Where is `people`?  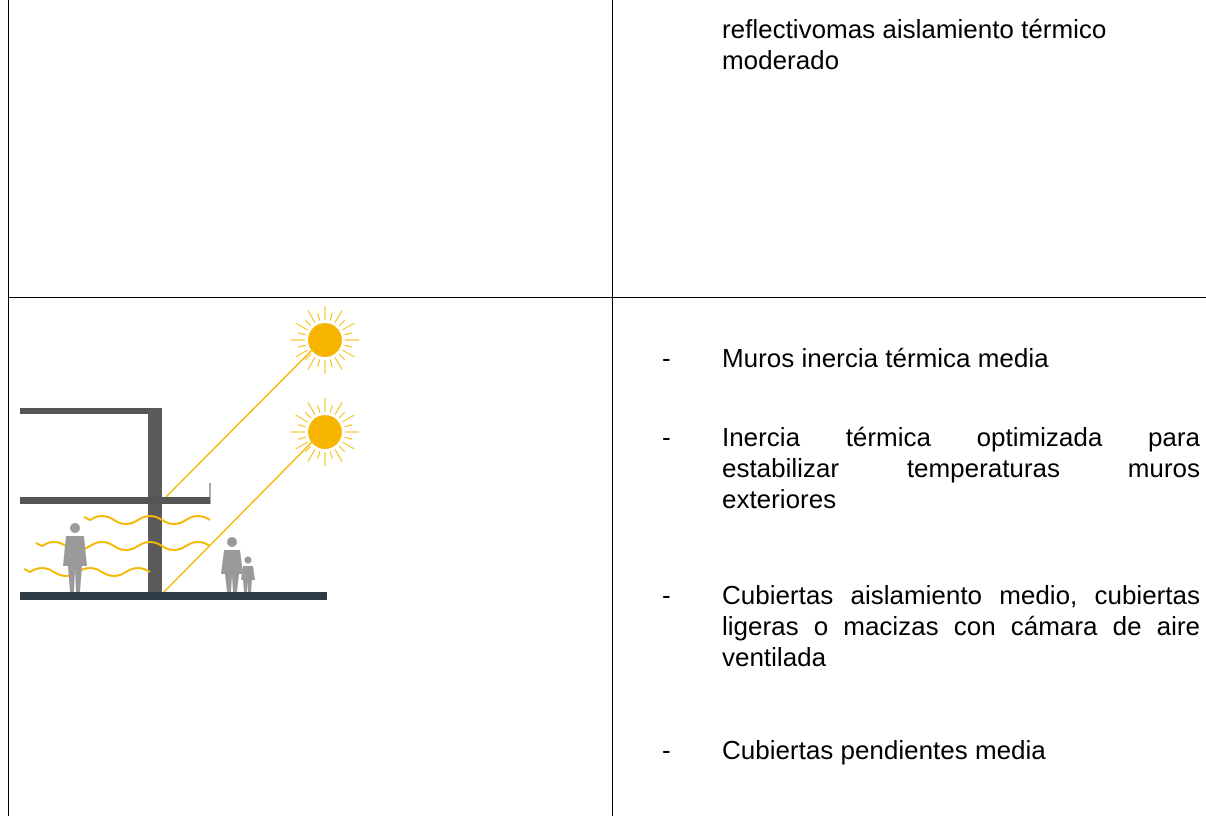
people is located at coordinates (159, 557).